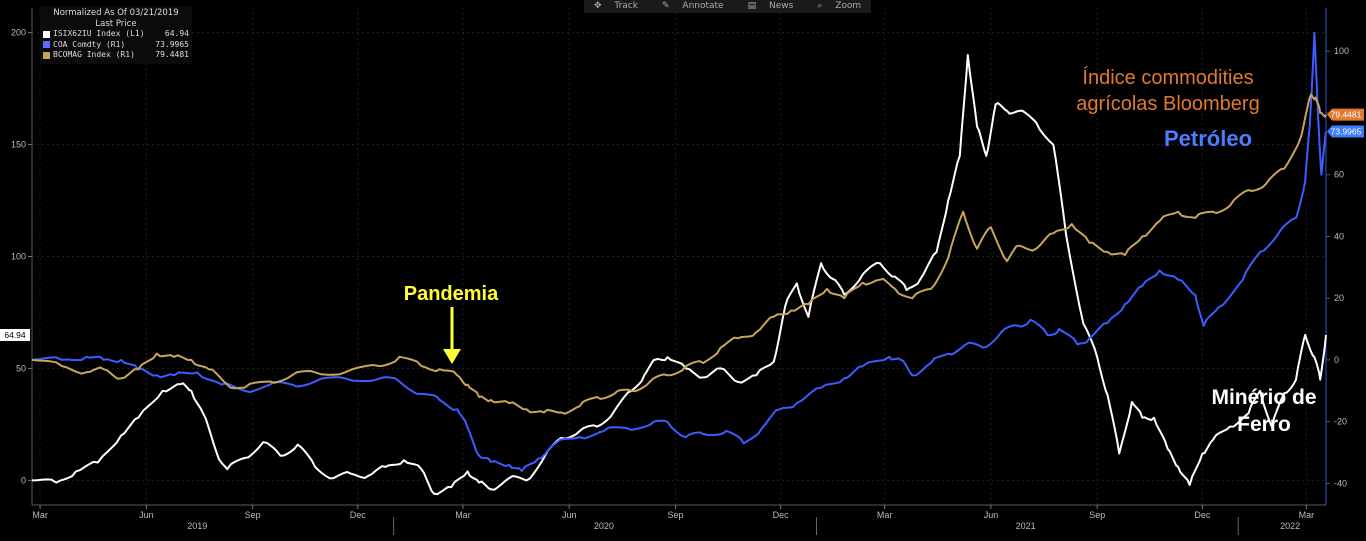 This screenshot has width=1366, height=541. I want to click on zoom-label: Zoom, so click(848, 6).